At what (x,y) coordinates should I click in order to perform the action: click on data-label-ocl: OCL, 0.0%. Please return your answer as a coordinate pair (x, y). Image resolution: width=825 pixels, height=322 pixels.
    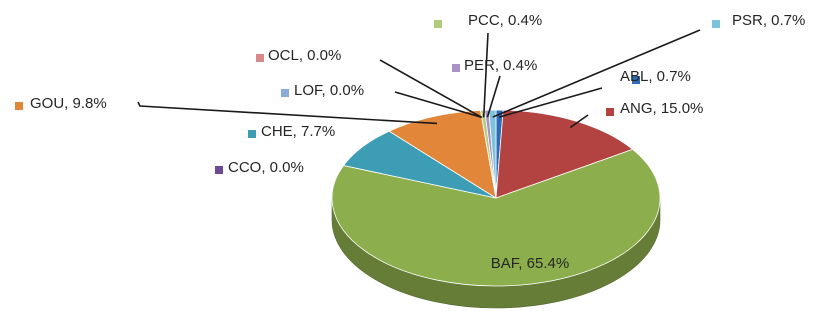
    Looking at the image, I should click on (304, 55).